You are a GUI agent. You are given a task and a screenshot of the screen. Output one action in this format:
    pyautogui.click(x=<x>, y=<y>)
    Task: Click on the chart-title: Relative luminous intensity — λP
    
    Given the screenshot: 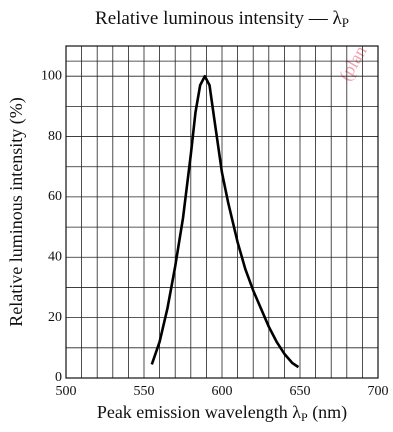 What is the action you would take?
    pyautogui.click(x=222, y=19)
    